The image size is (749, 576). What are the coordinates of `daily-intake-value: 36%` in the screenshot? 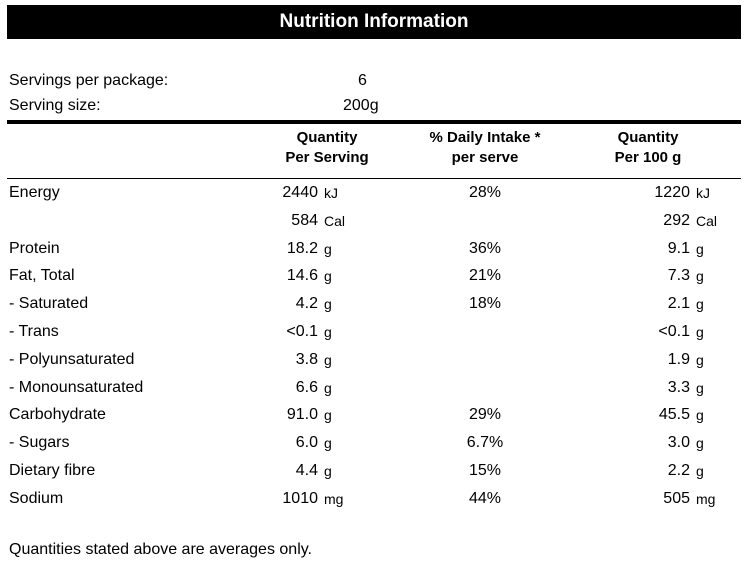 It's located at (485, 248).